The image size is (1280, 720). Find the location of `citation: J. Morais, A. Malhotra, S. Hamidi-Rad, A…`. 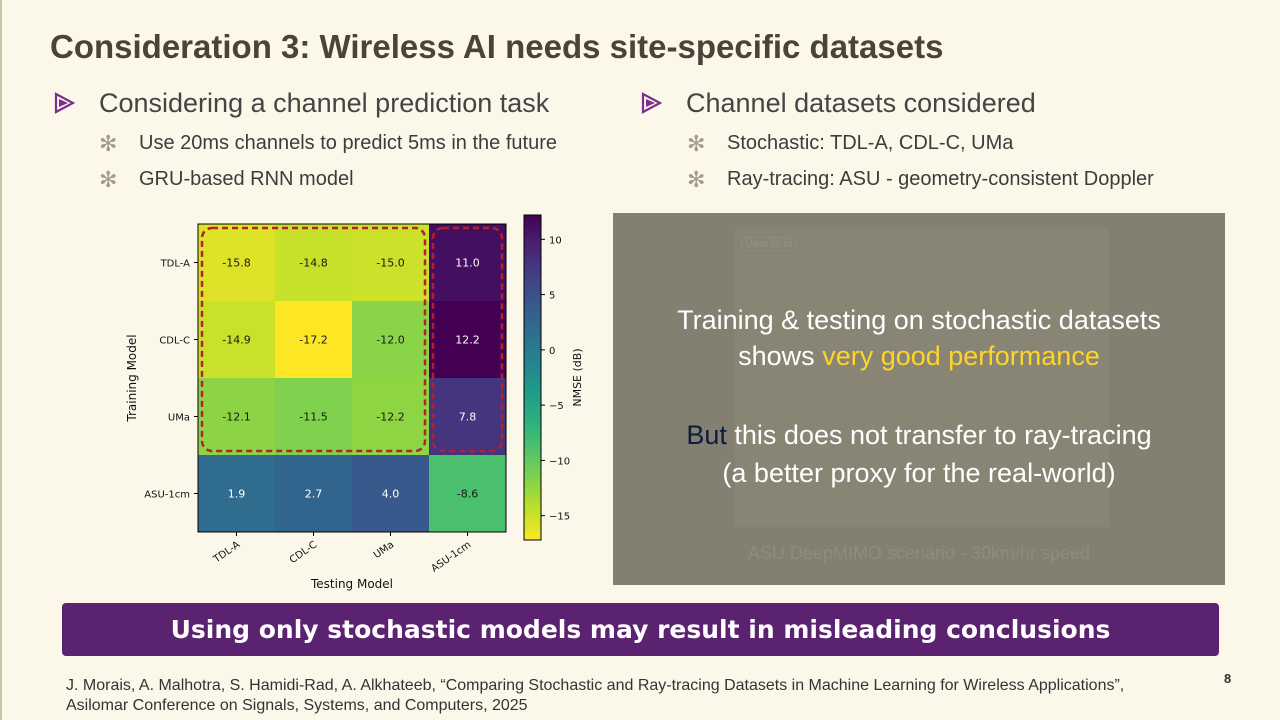

citation: J. Morais, A. Malhotra, S. Hamidi-Rad, A… is located at coordinates (595, 696).